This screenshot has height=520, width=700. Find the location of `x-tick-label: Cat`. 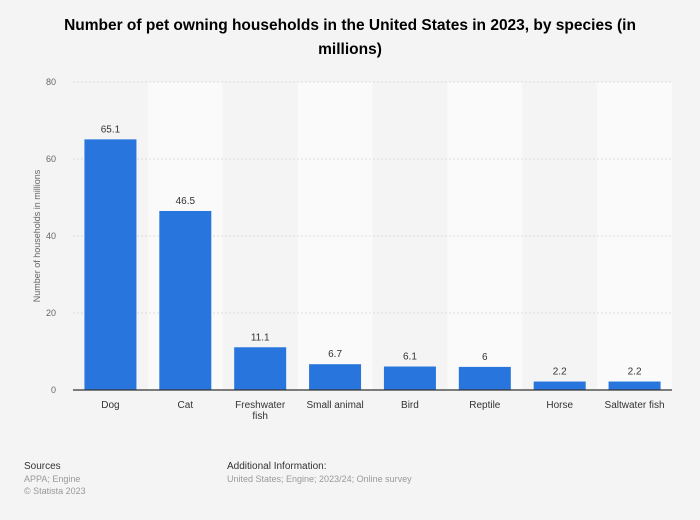

x-tick-label: Cat is located at coordinates (186, 405).